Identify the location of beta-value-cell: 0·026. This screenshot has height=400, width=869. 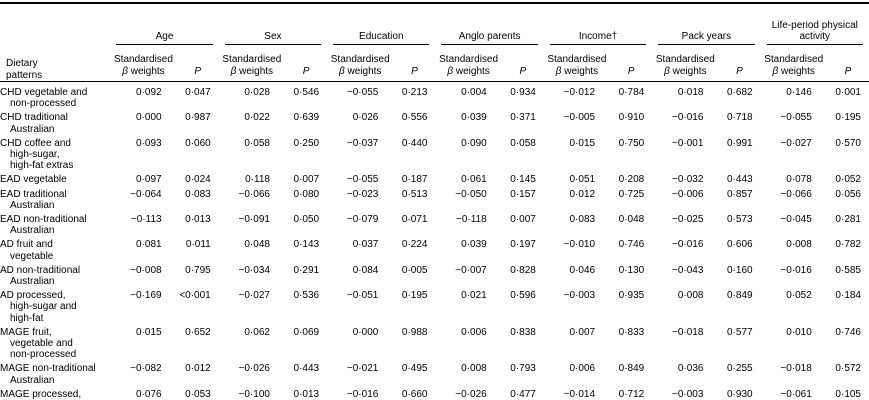
(365, 118).